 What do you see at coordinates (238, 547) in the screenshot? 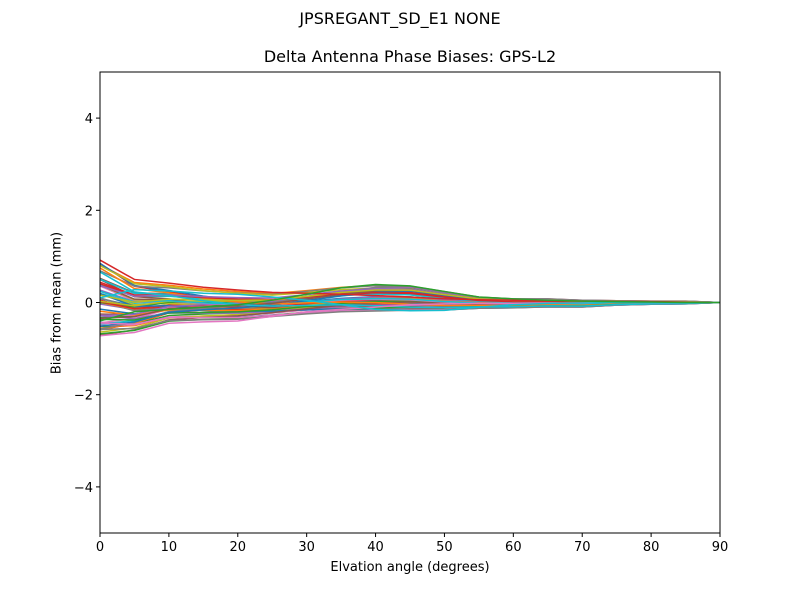
I see `x-tick-label: 20` at bounding box center [238, 547].